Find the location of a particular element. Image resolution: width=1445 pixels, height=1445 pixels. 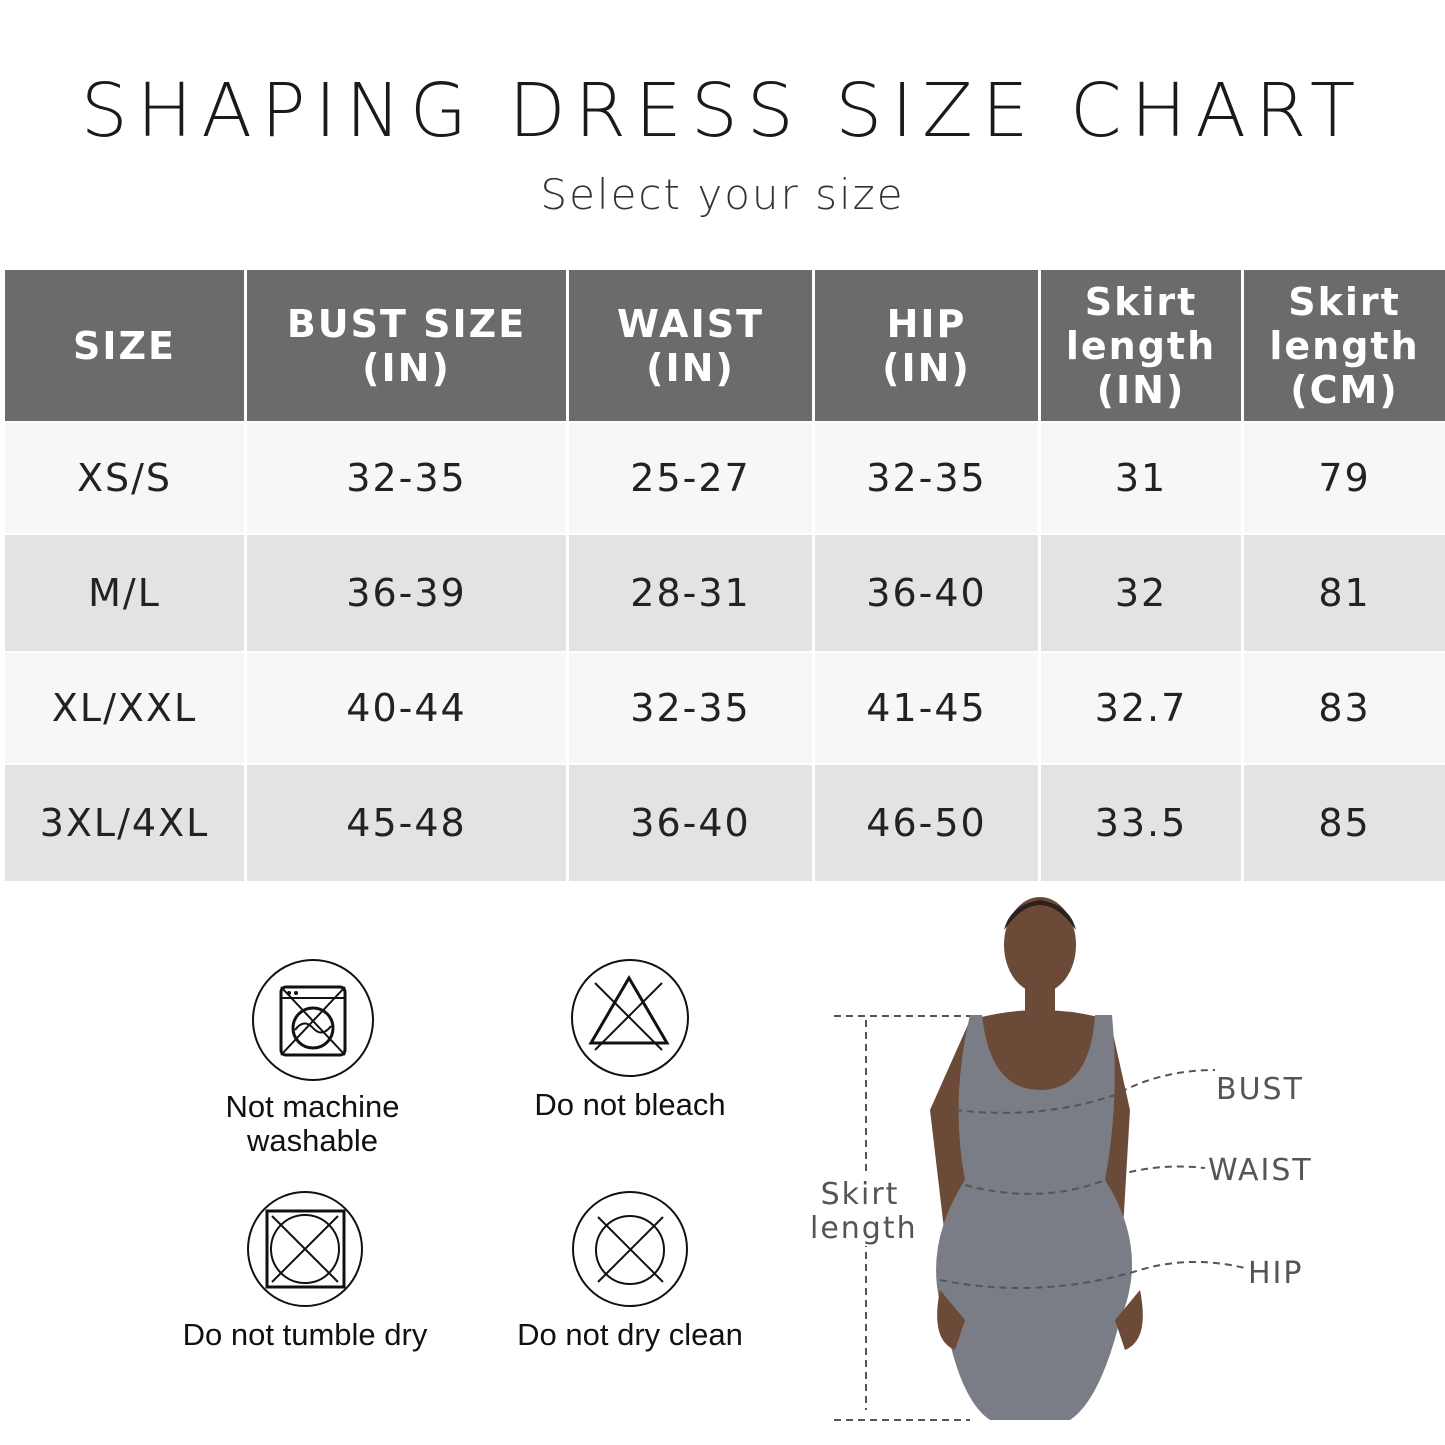

bust-label: BUST is located at coordinates (1260, 1089).